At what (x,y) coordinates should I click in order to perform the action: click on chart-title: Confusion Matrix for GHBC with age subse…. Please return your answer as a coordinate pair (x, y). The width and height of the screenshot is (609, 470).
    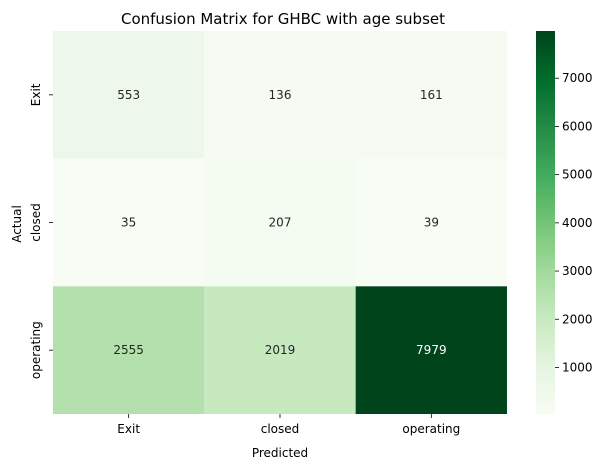
    Looking at the image, I should click on (283, 19).